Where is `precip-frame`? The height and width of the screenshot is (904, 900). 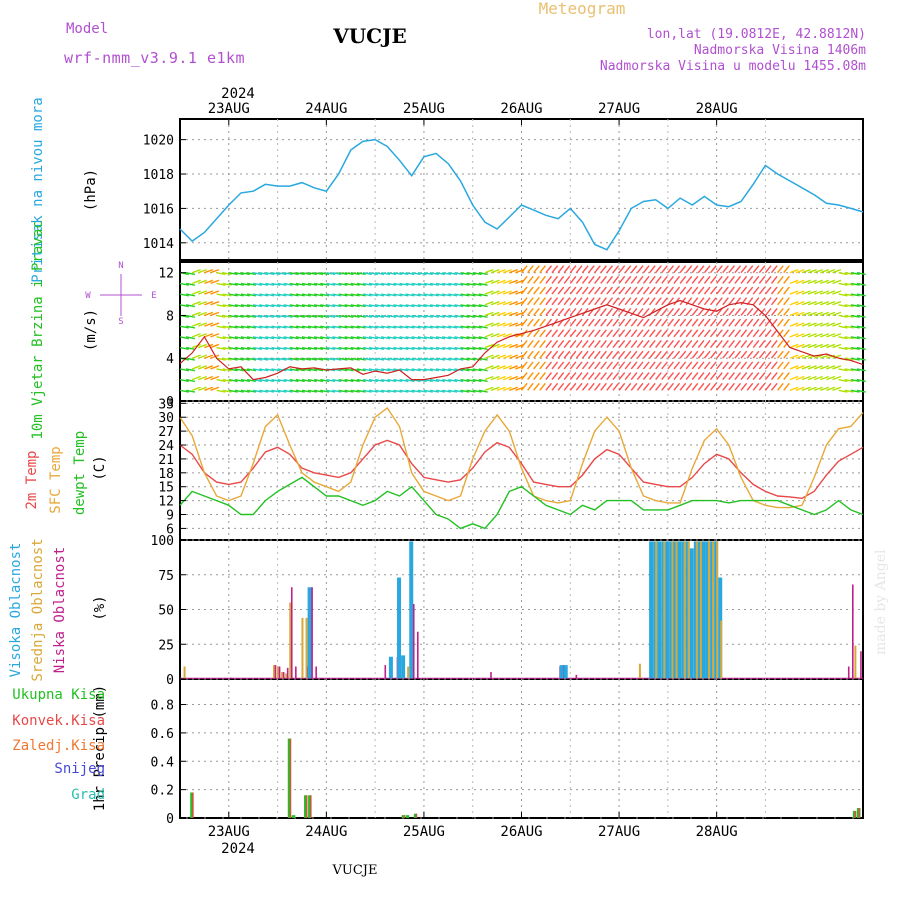
precip-frame is located at coordinates (521, 748).